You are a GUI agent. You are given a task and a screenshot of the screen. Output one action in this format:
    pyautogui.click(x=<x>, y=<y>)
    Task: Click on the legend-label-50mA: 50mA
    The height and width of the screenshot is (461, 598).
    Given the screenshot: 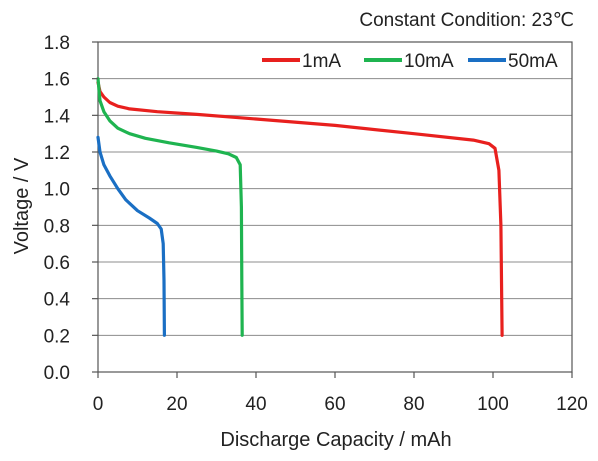 What is the action you would take?
    pyautogui.click(x=533, y=61)
    